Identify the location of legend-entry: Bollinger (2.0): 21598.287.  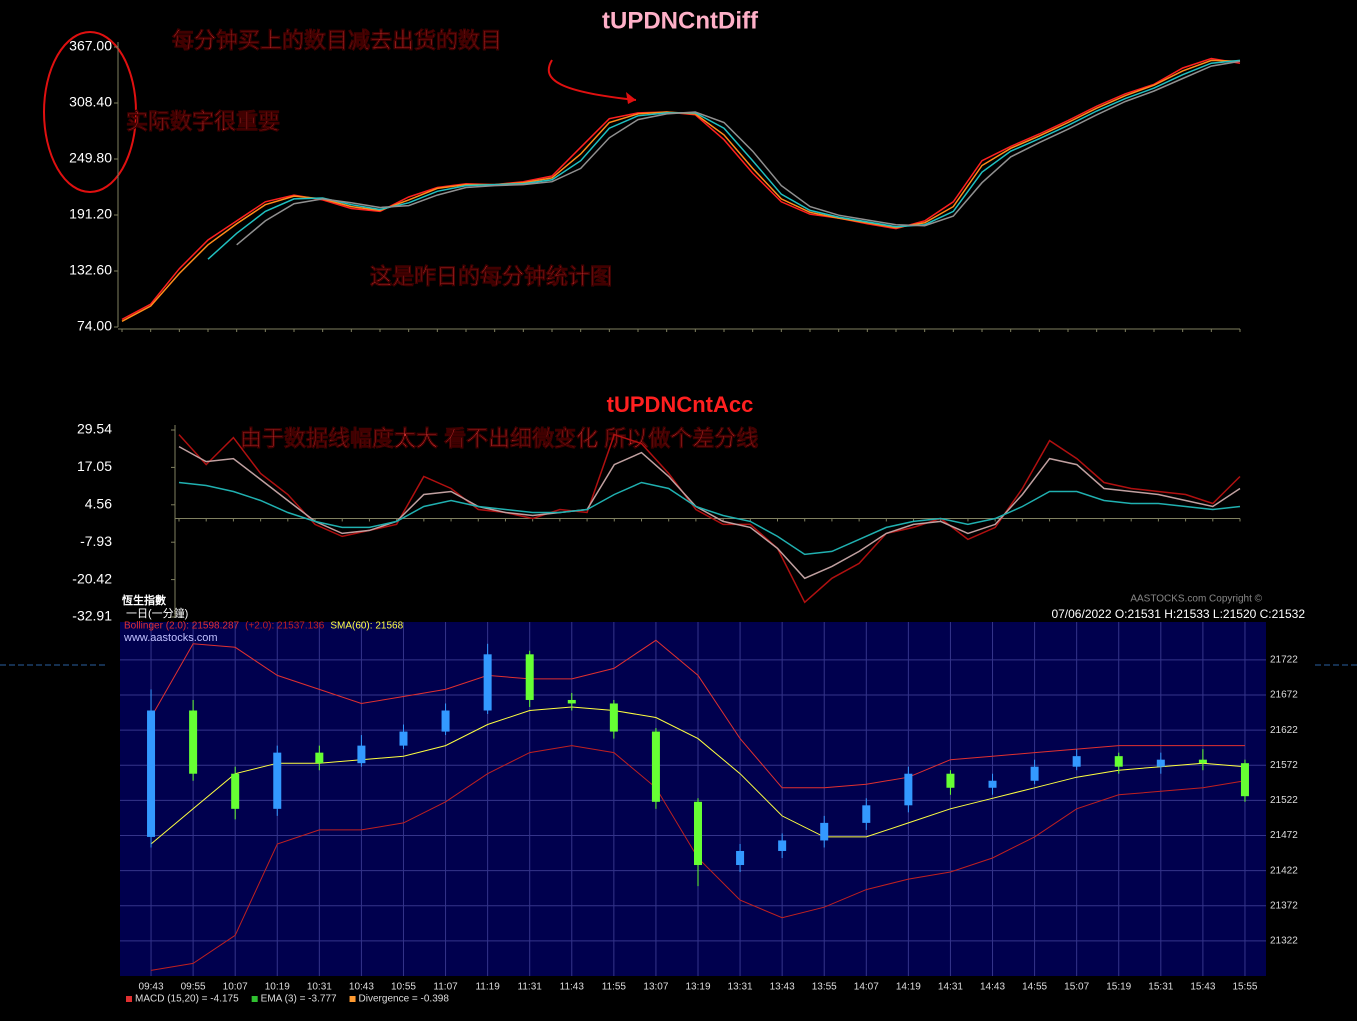
(182, 626).